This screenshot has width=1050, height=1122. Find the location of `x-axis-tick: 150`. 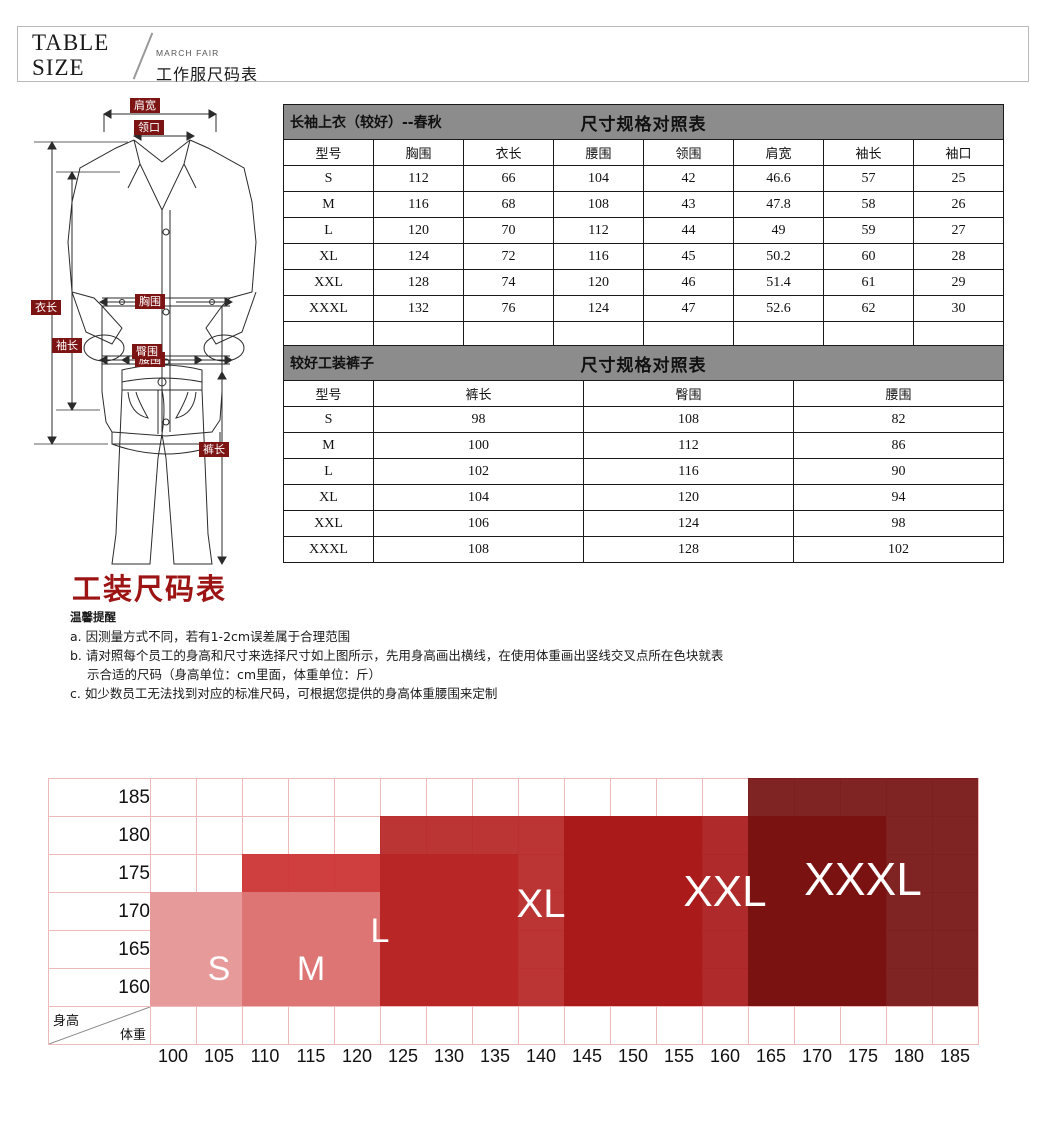

x-axis-tick: 150 is located at coordinates (633, 1056).